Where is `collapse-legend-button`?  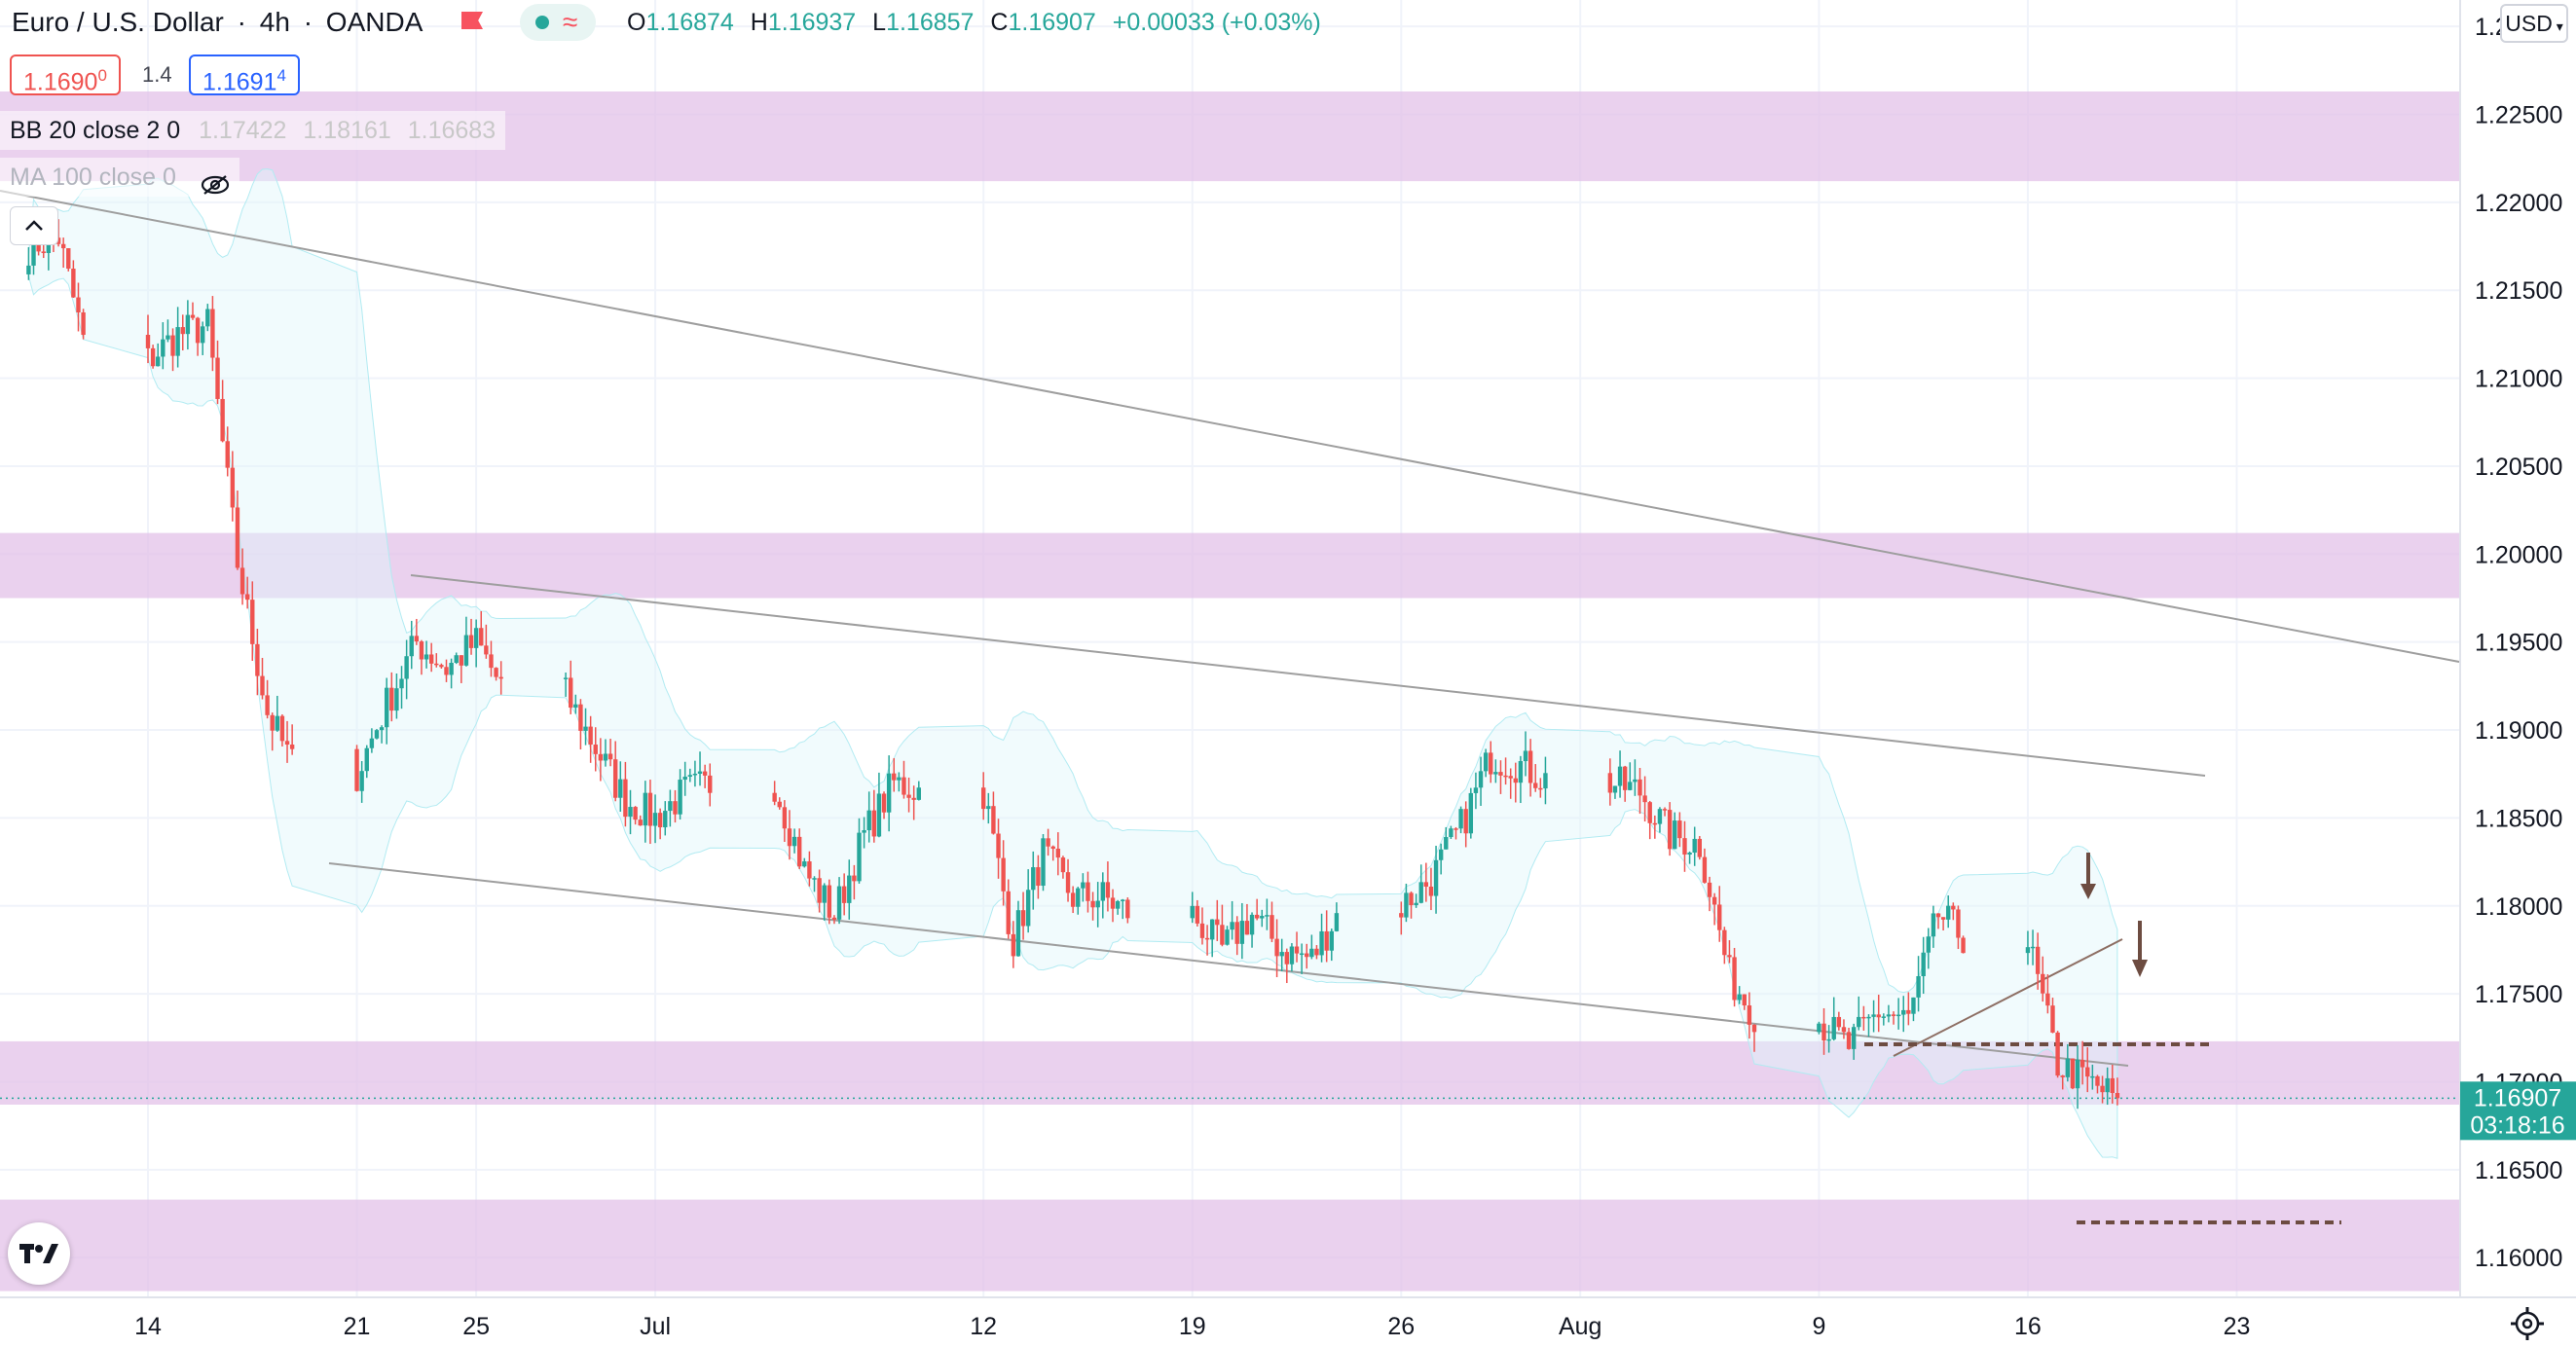
collapse-legend-button is located at coordinates (34, 225).